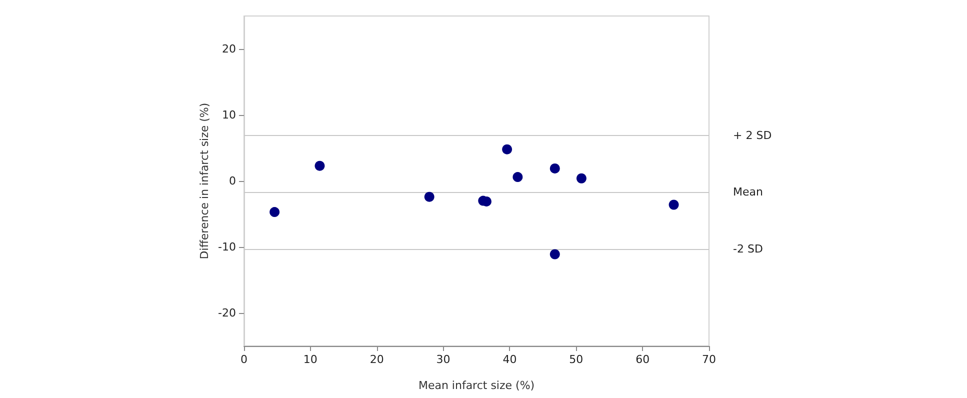 The height and width of the screenshot is (398, 967). Describe the element at coordinates (643, 359) in the screenshot. I see `x-tick-label: 60` at that location.